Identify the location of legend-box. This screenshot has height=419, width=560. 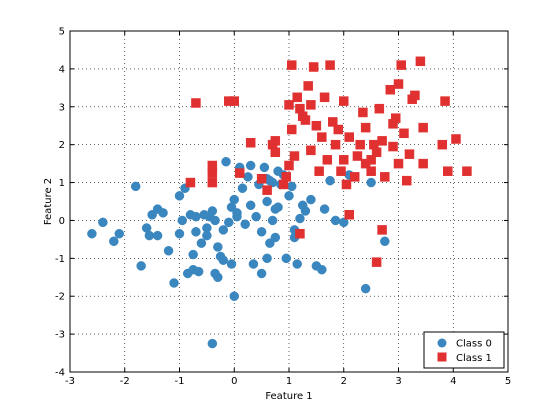
(464, 350).